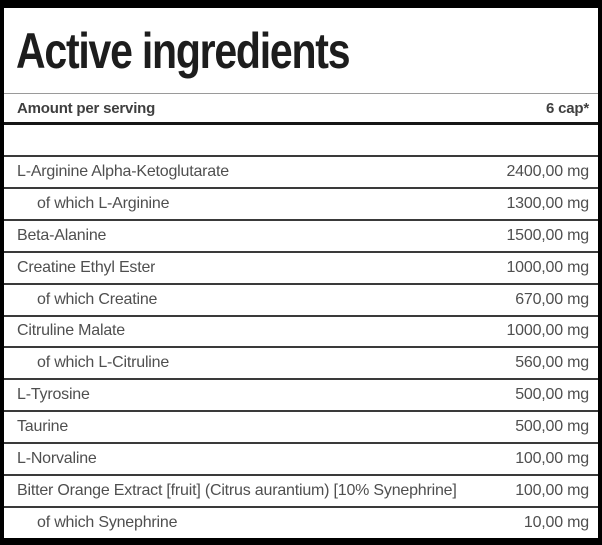 Image resolution: width=602 pixels, height=545 pixels. Describe the element at coordinates (301, 266) in the screenshot. I see `table-row: Creatine Ethyl Ester 1000,00 mg` at that location.